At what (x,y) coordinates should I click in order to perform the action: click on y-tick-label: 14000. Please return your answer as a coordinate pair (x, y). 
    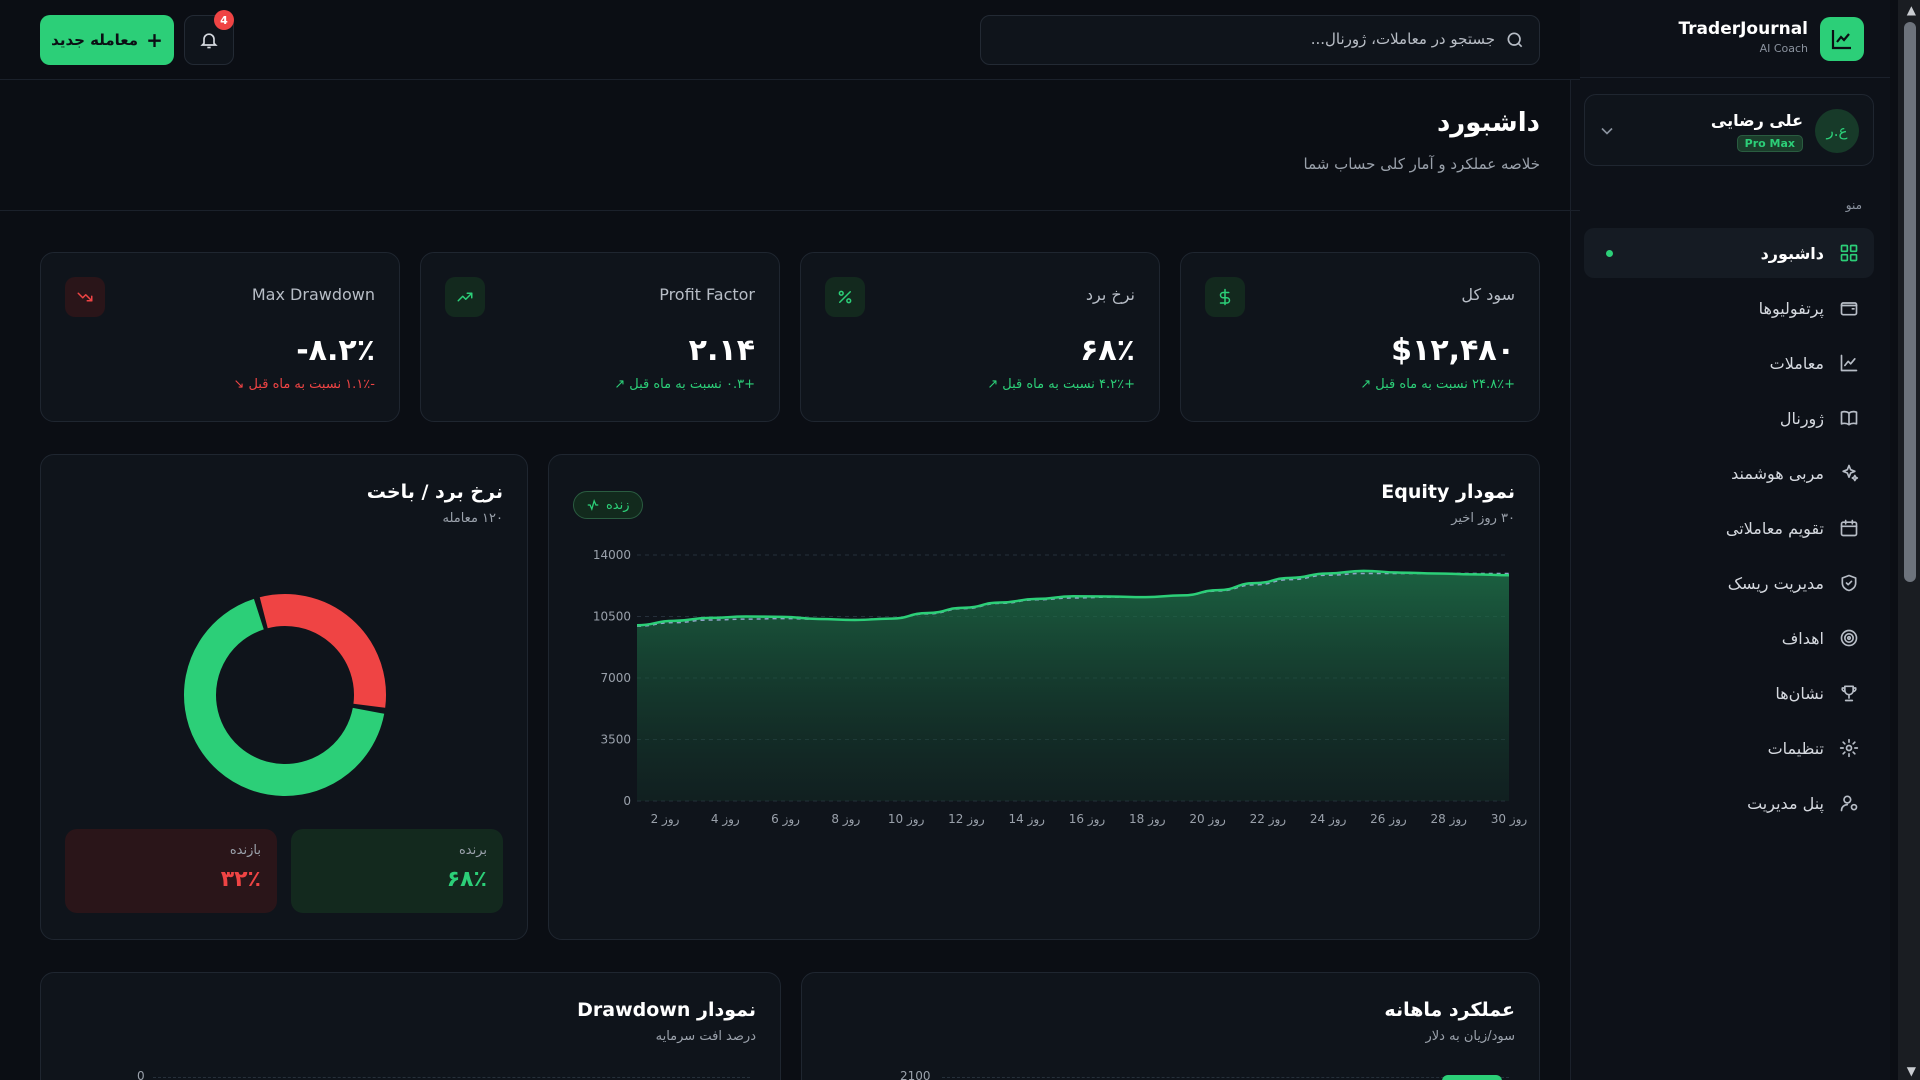
    Looking at the image, I should click on (612, 555).